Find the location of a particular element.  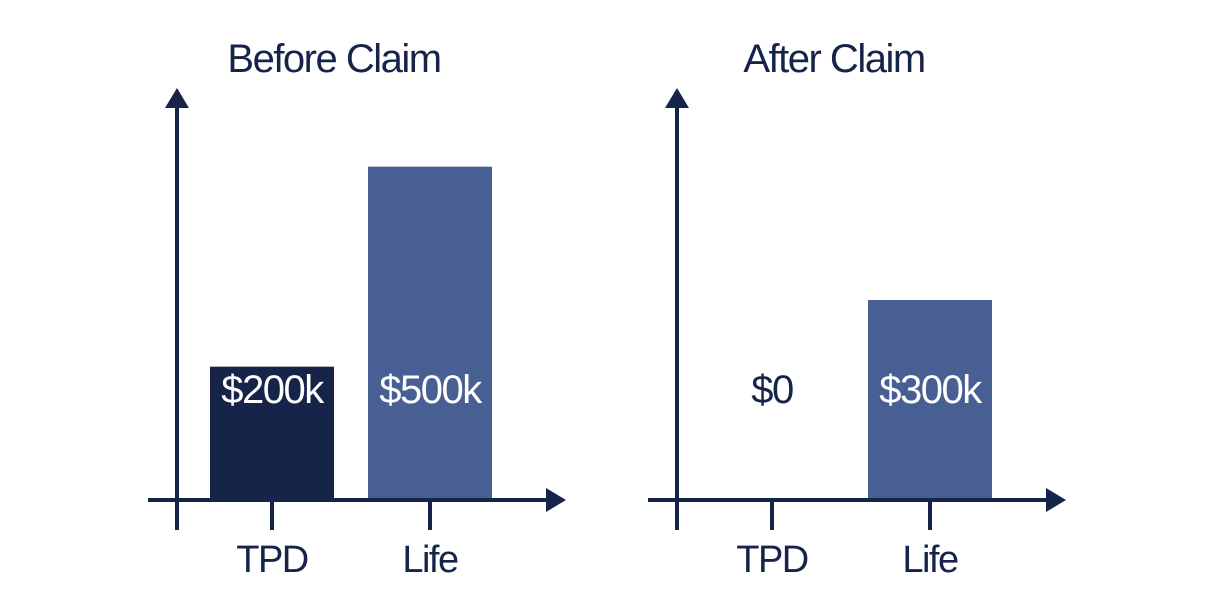

chart-title: After Claim is located at coordinates (833, 59).